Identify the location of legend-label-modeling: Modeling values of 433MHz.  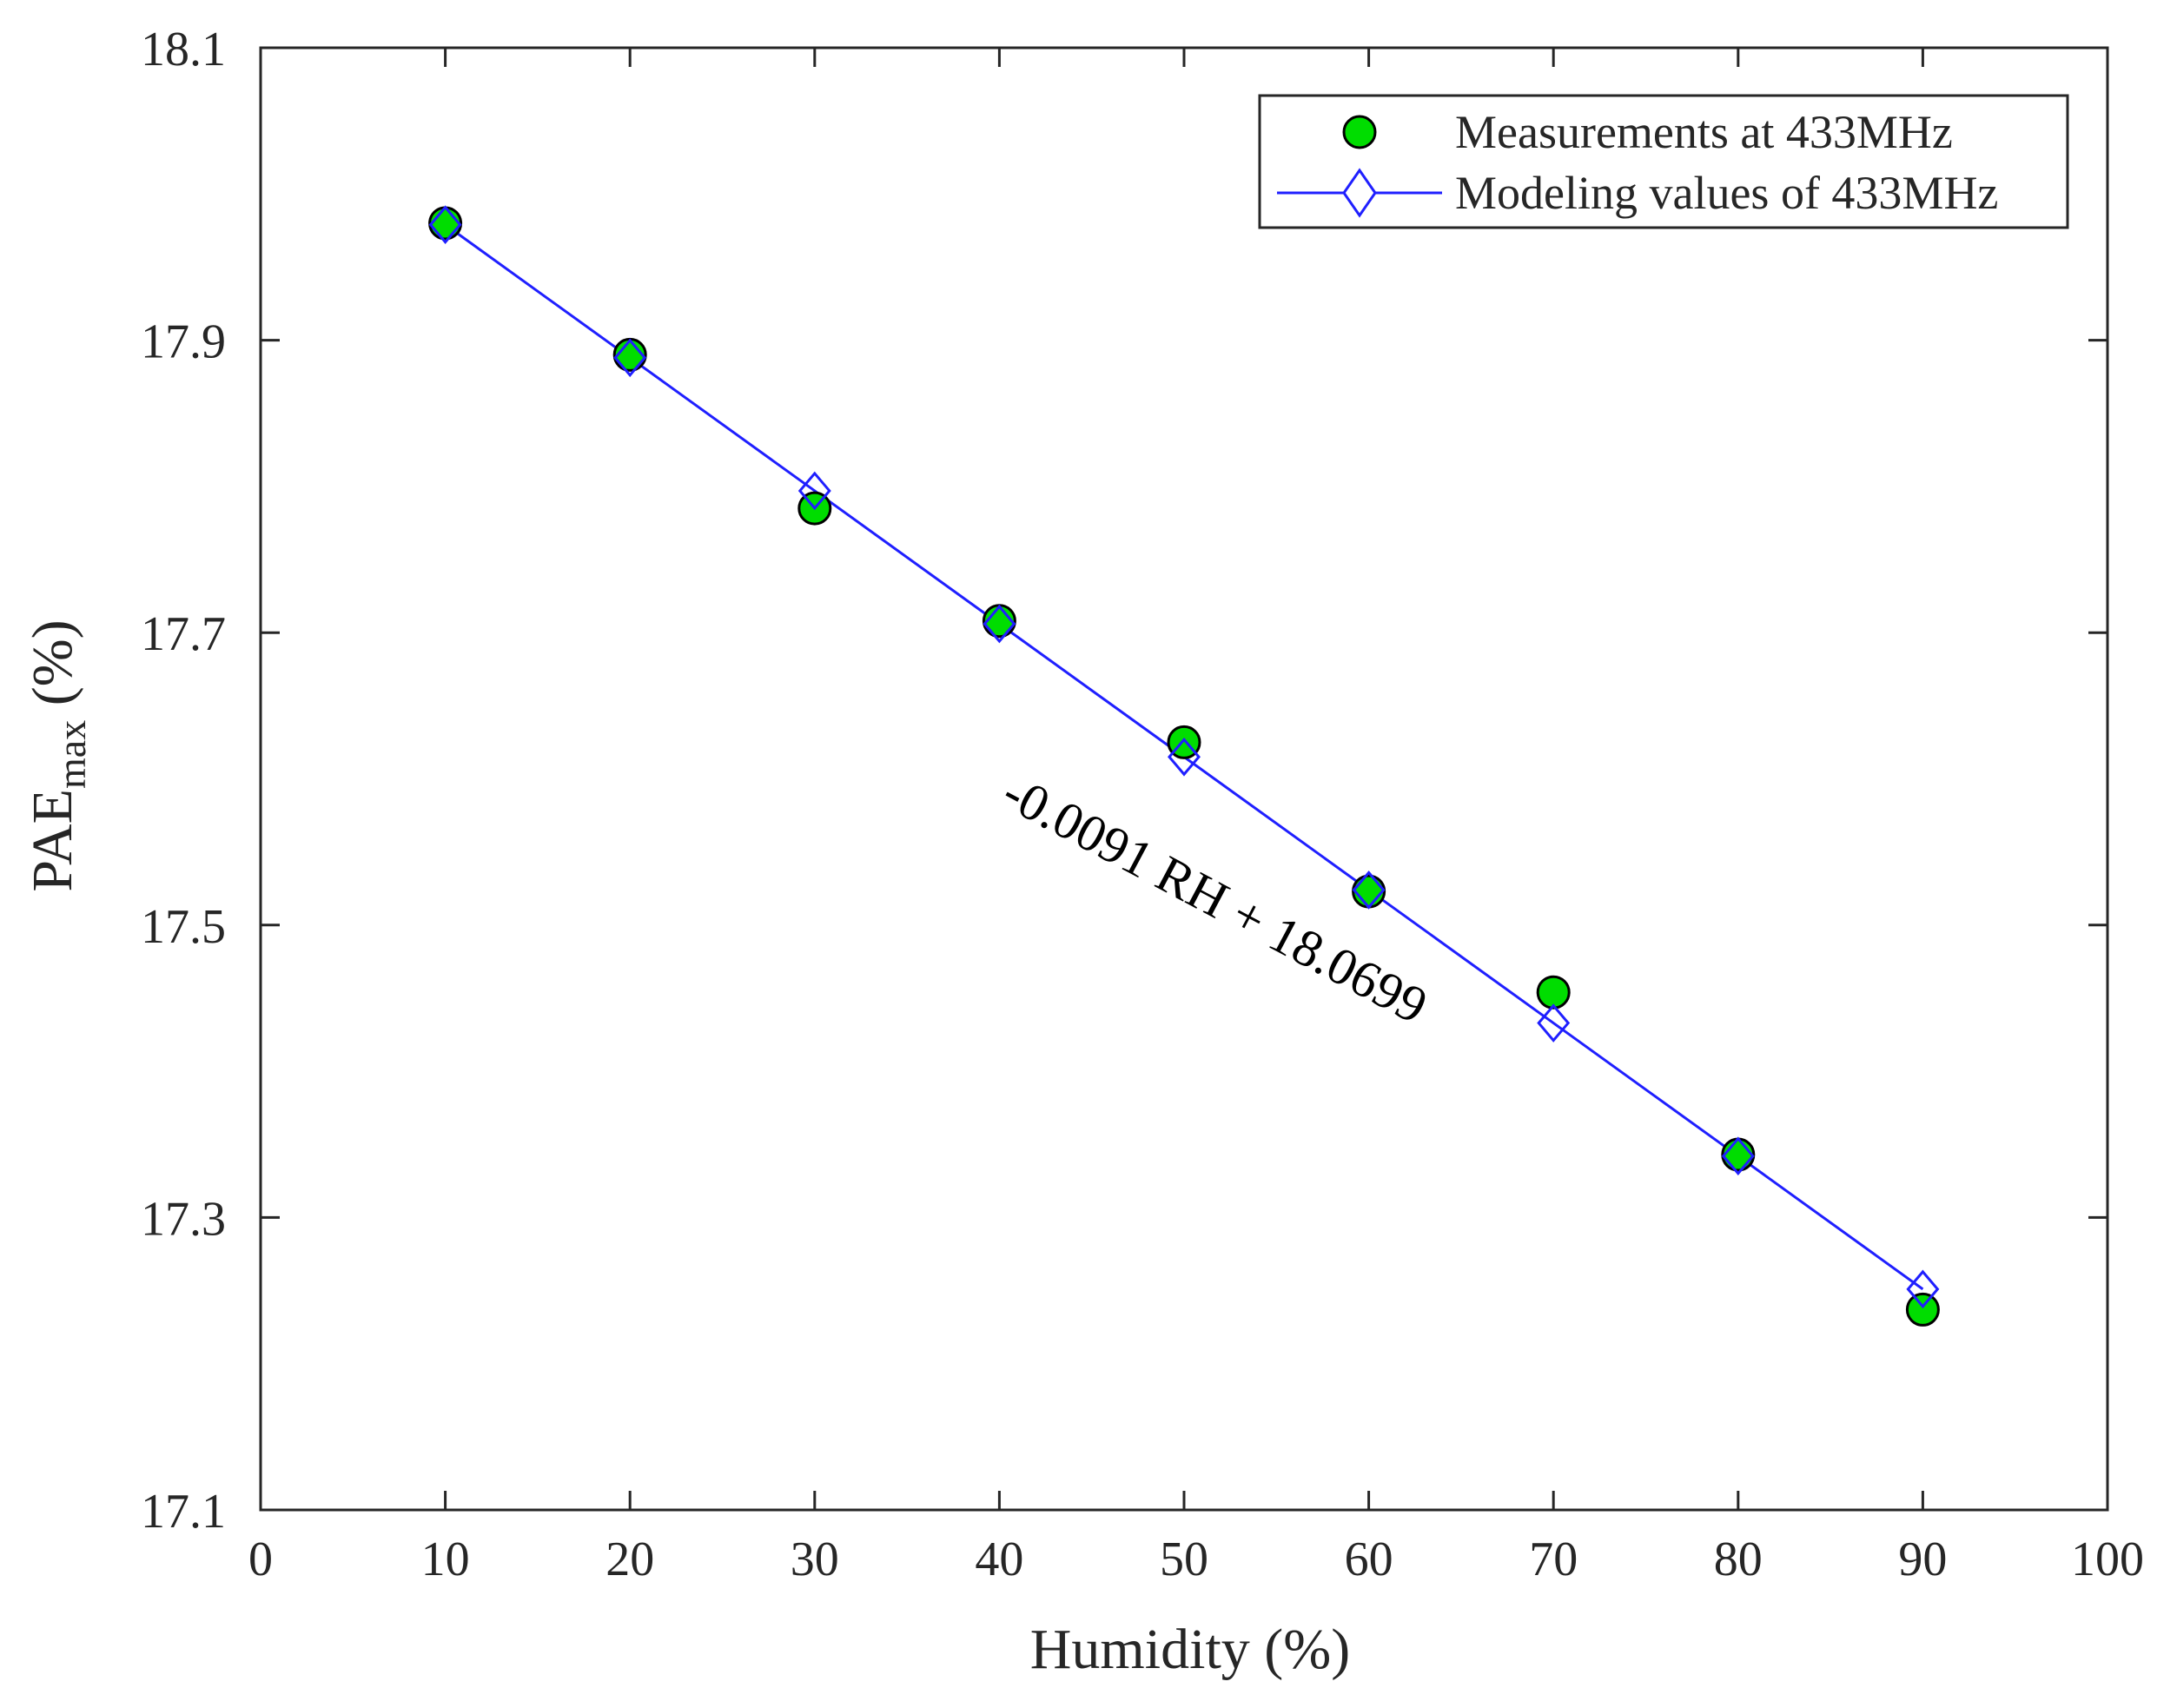
(1727, 193).